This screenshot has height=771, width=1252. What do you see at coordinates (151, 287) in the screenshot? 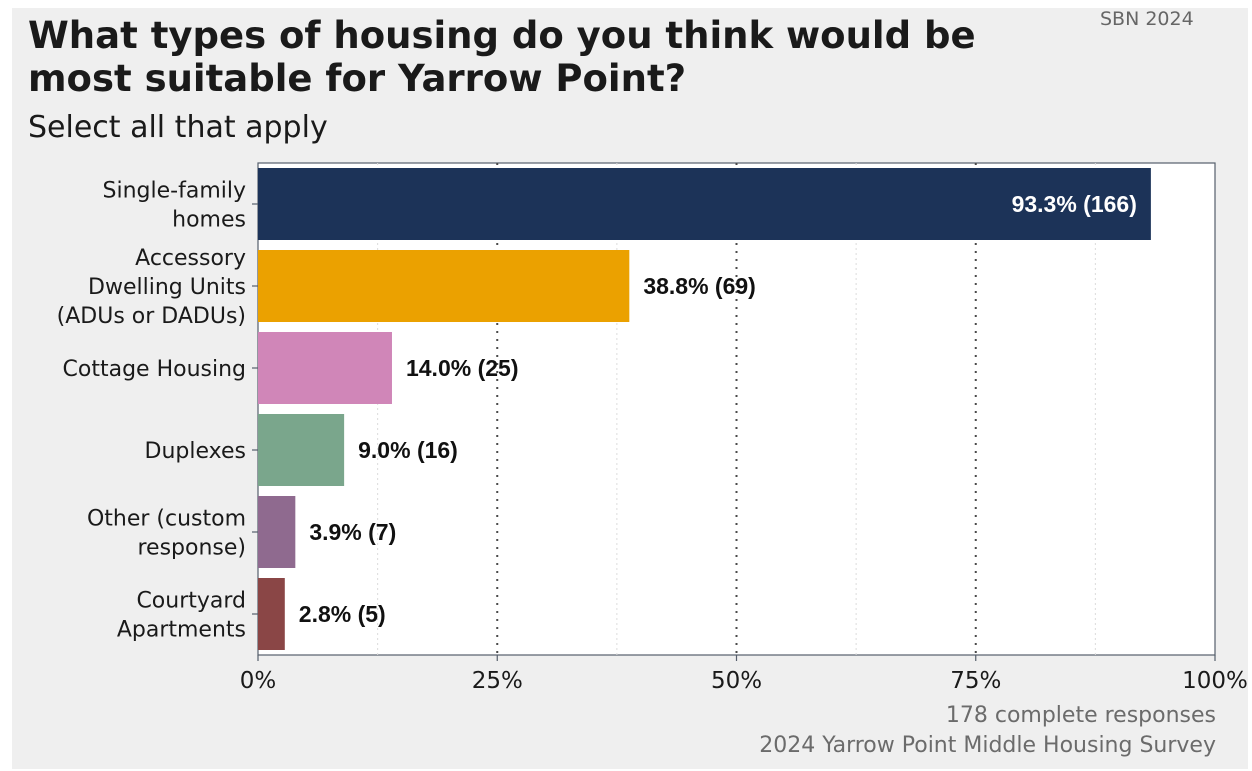
I see `y-tick-label: Accessory Dwelling Units (ADUs or DADUs)` at bounding box center [151, 287].